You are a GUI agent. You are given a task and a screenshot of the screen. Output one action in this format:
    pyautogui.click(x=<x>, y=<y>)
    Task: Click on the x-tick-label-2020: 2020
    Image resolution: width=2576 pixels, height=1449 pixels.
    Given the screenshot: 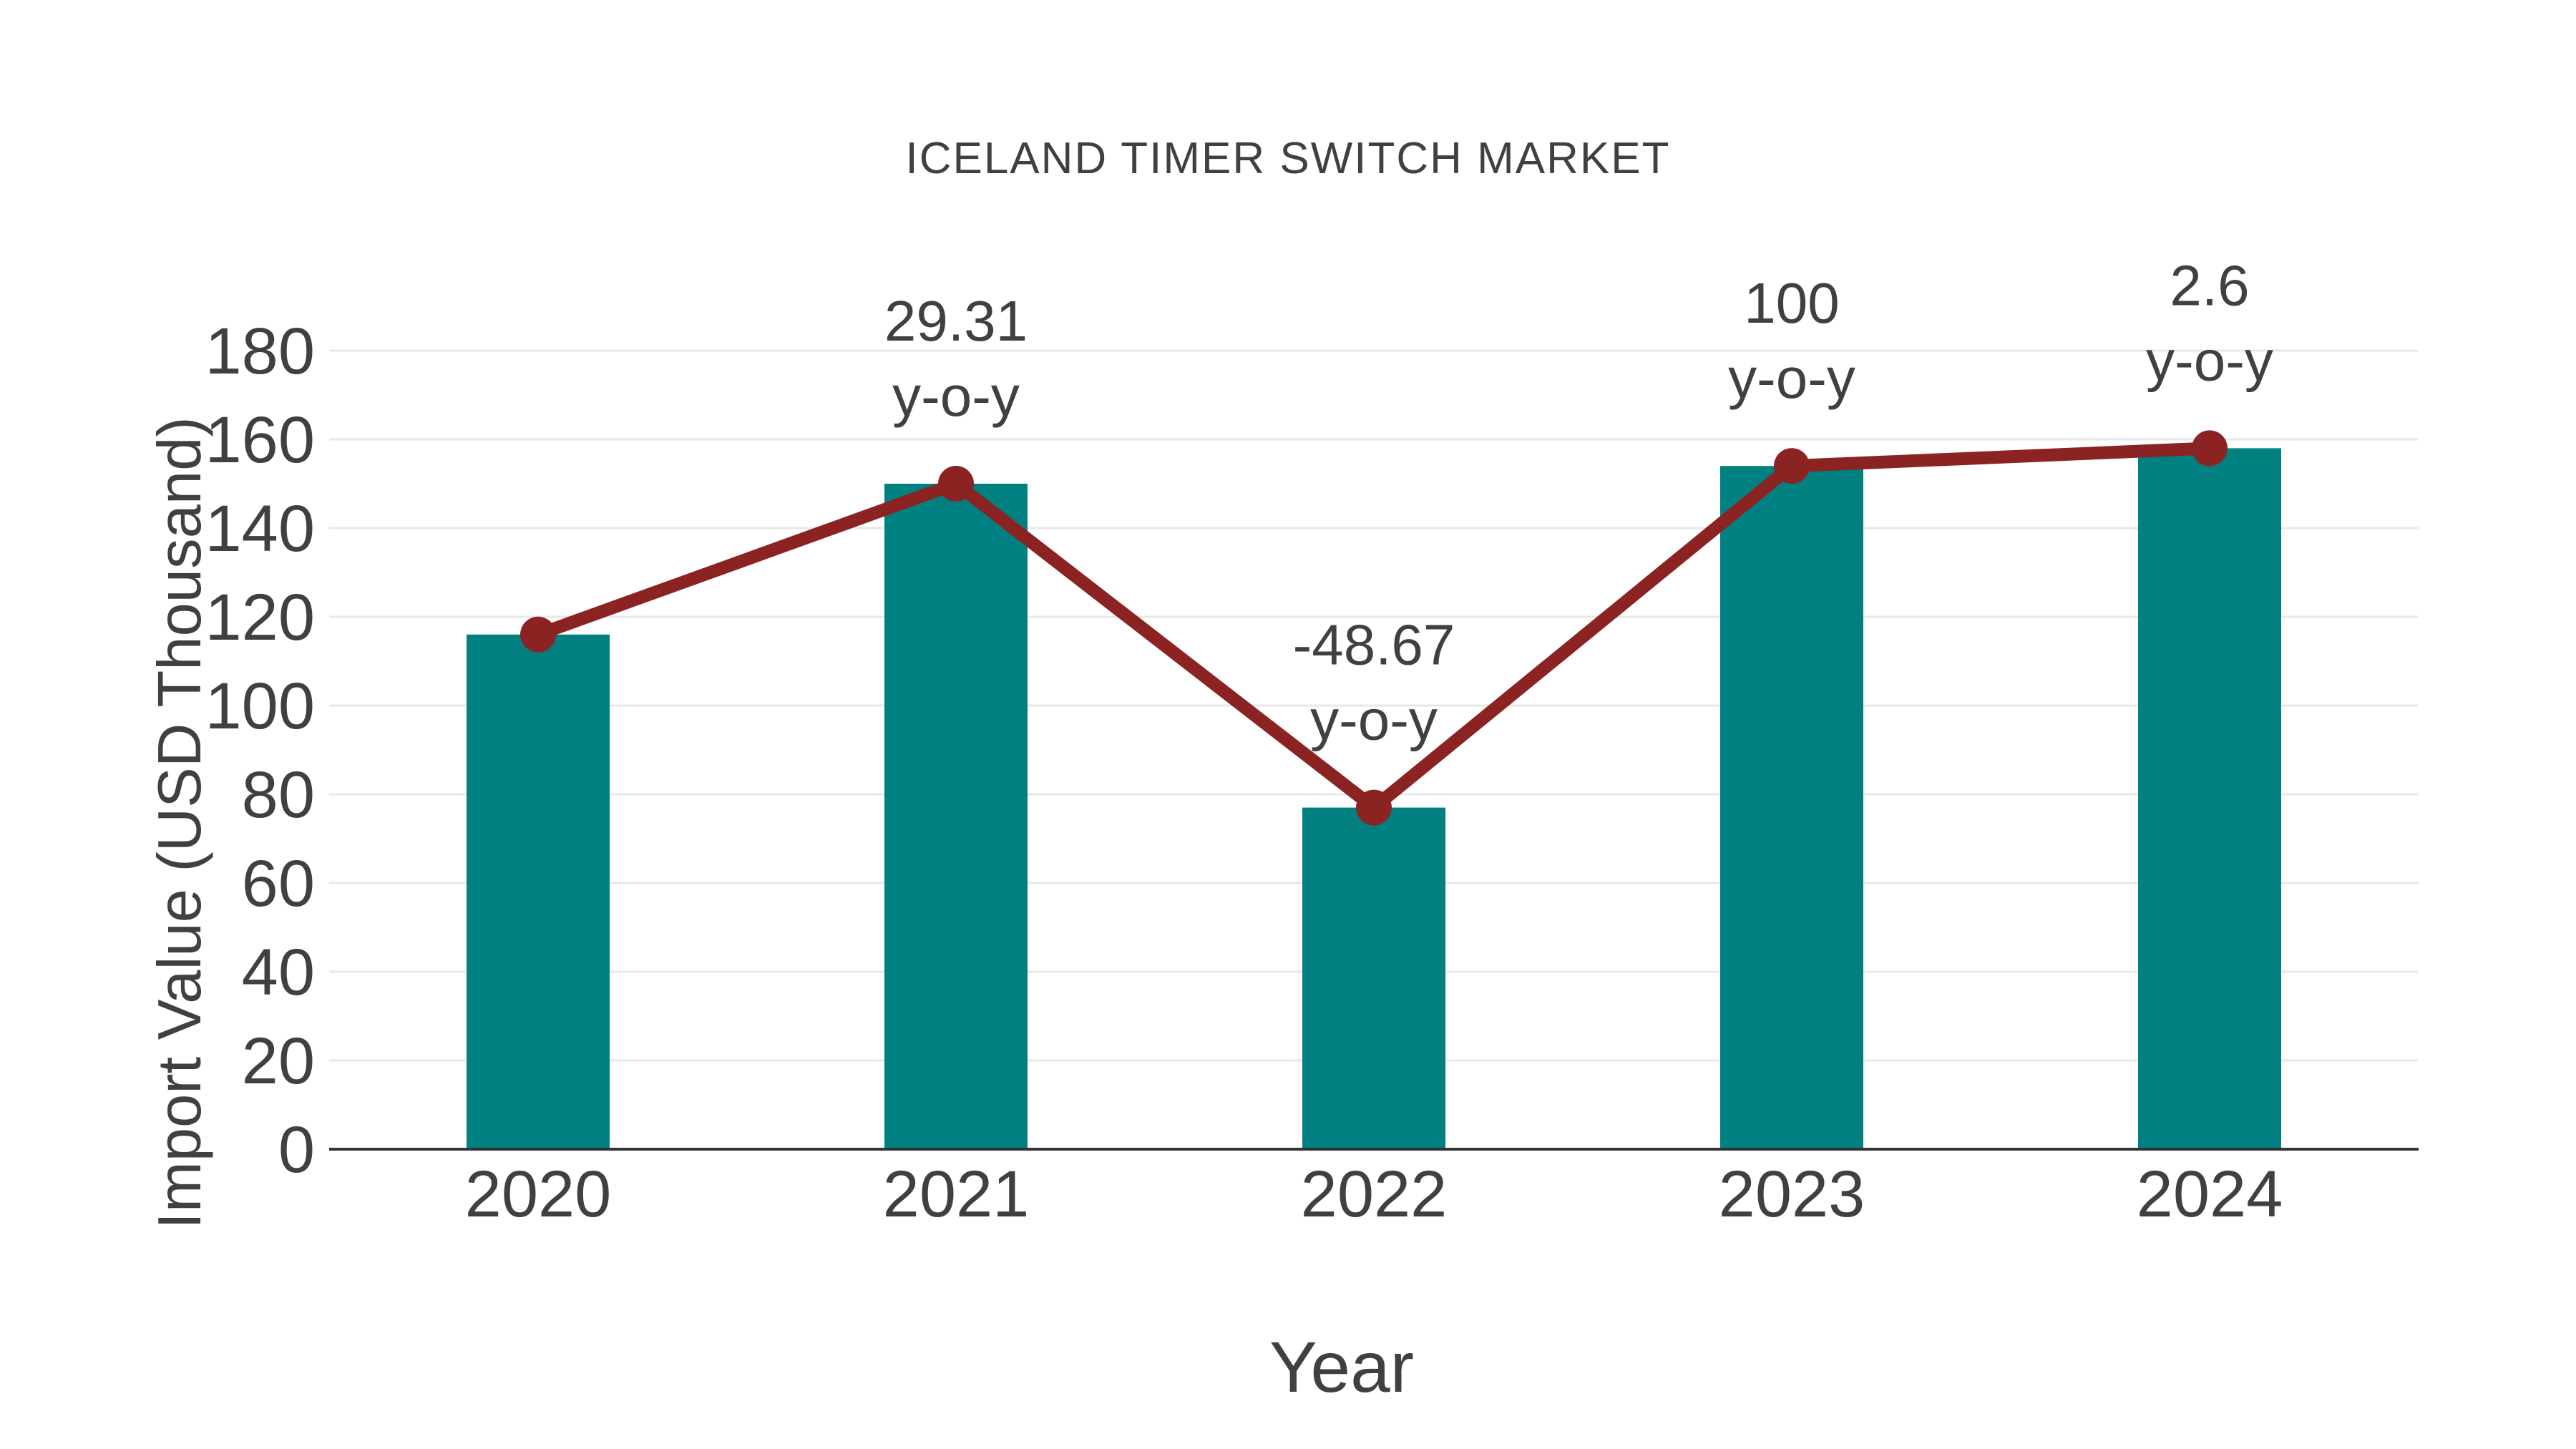 What is the action you would take?
    pyautogui.click(x=538, y=1194)
    